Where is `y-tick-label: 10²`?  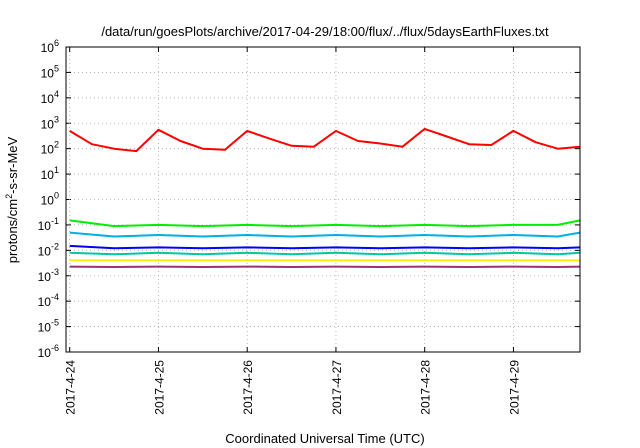 y-tick-label: 10² is located at coordinates (50, 148).